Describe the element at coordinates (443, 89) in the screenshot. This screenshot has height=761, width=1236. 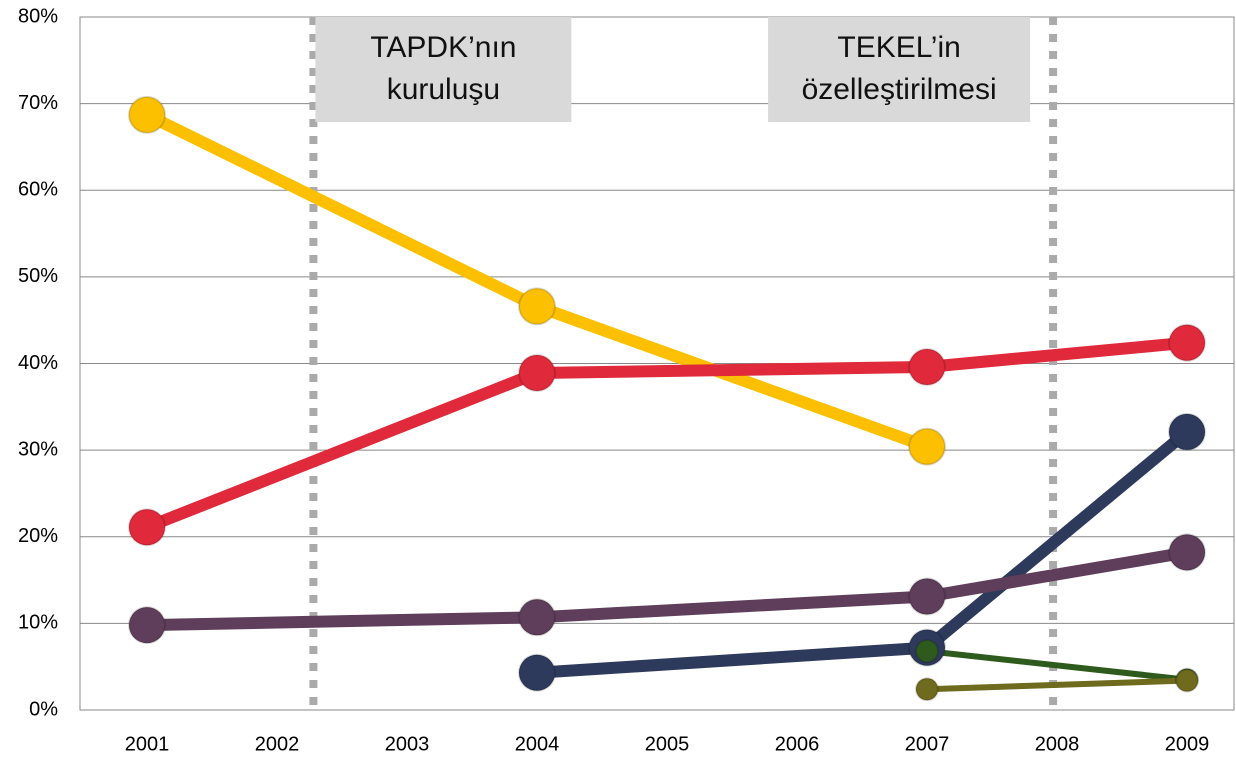
I see `annotation-text: kuruluşu` at that location.